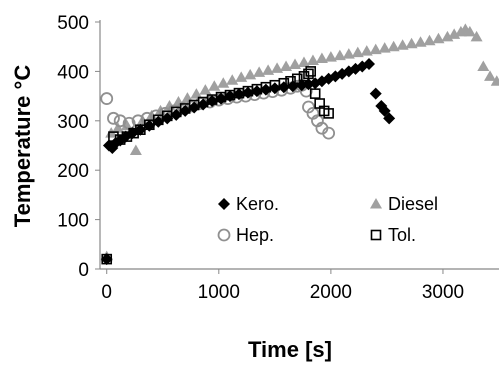 The image size is (499, 366). What do you see at coordinates (282, 292) in the screenshot?
I see `x-tick-labels: 0 1000 2000 3000` at bounding box center [282, 292].